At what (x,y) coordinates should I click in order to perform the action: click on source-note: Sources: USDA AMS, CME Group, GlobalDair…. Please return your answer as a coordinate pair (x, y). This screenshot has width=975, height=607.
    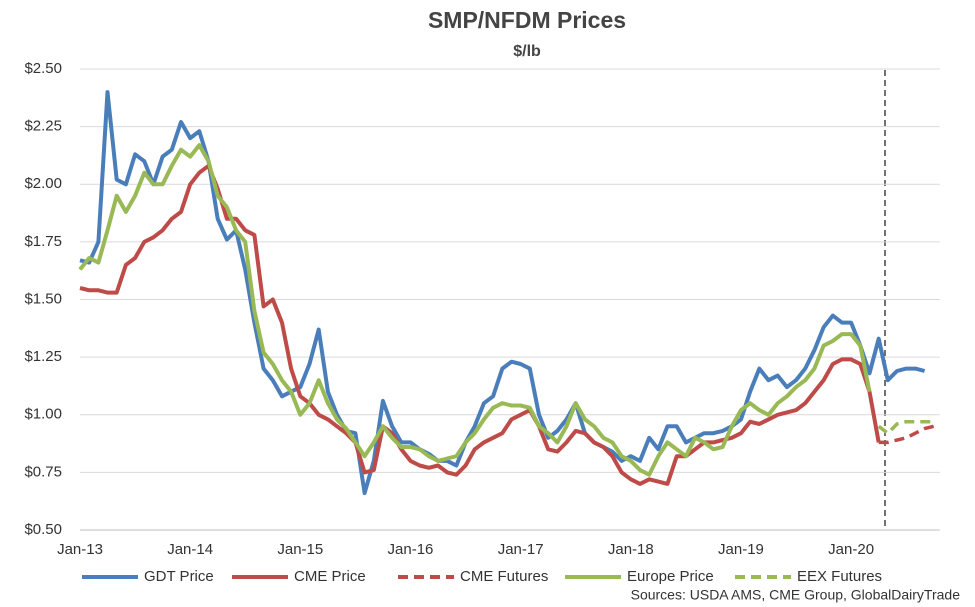
    Looking at the image, I should click on (796, 595).